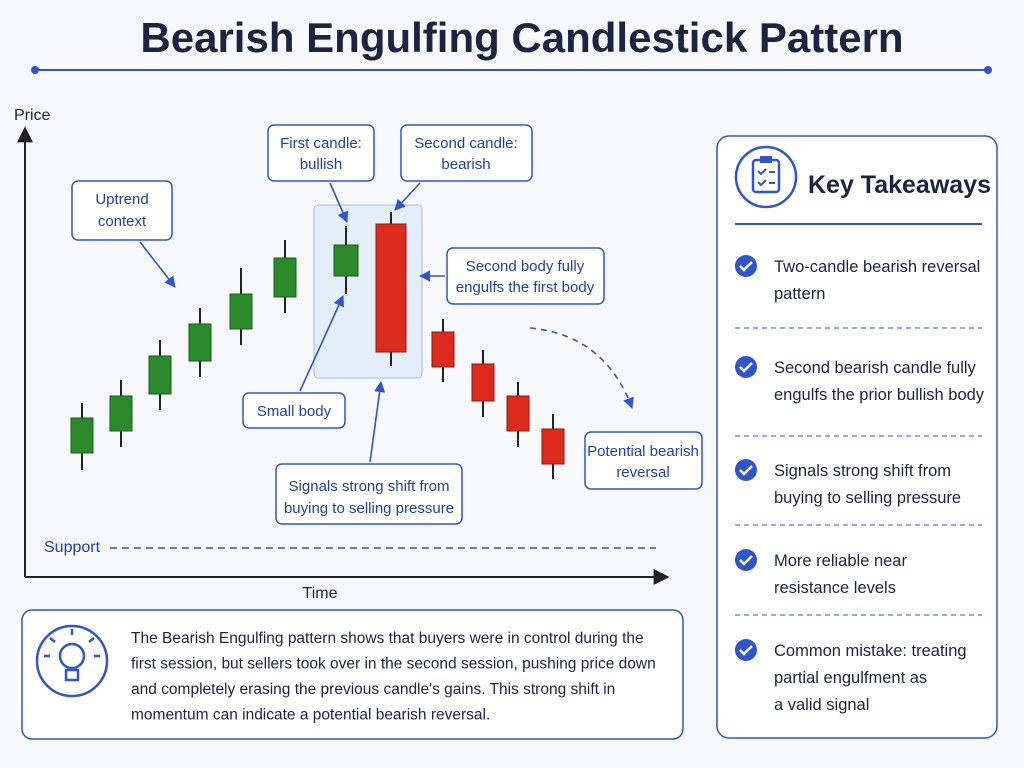 This screenshot has width=1024, height=768. Describe the element at coordinates (525, 266) in the screenshot. I see `text-line: Second body fully` at that location.